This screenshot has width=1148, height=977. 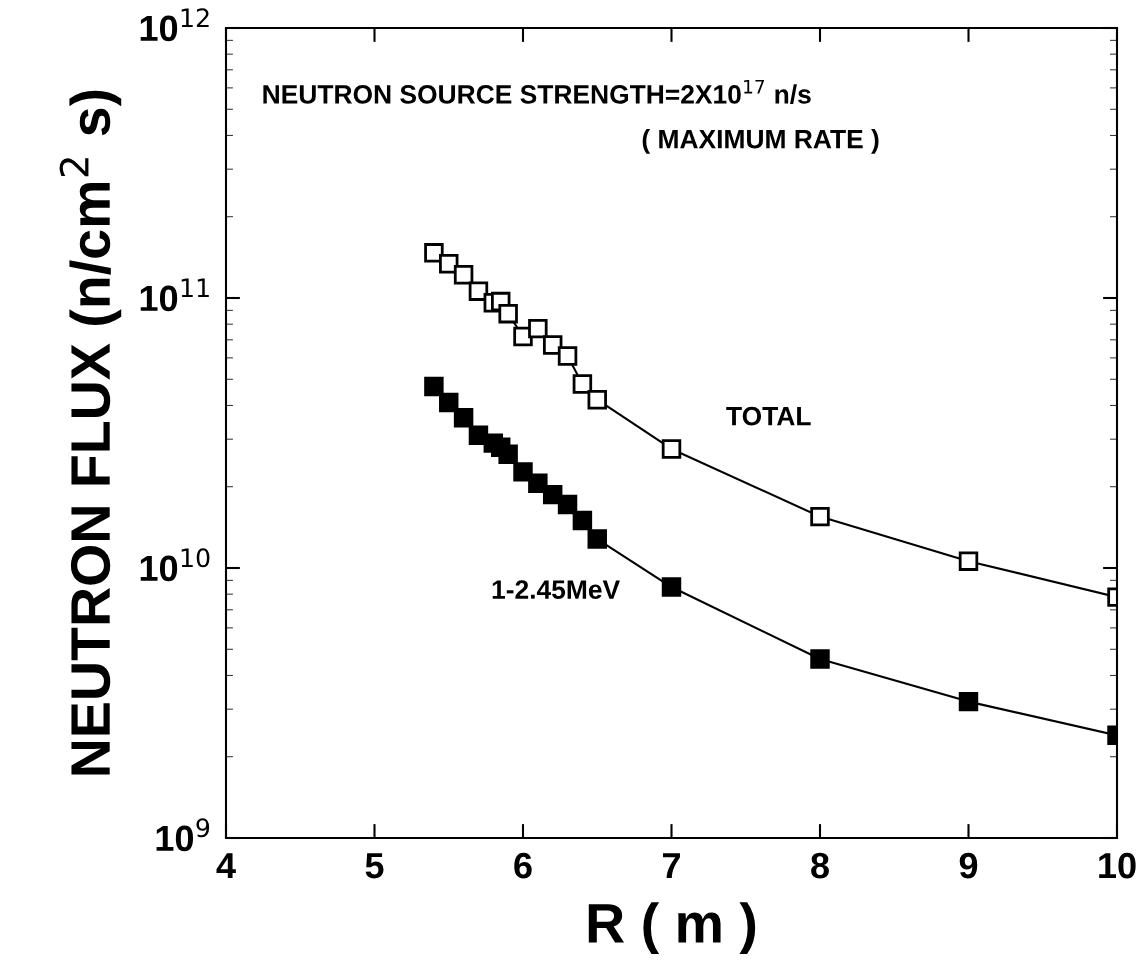 What do you see at coordinates (523, 865) in the screenshot?
I see `x-tick-label: 6` at bounding box center [523, 865].